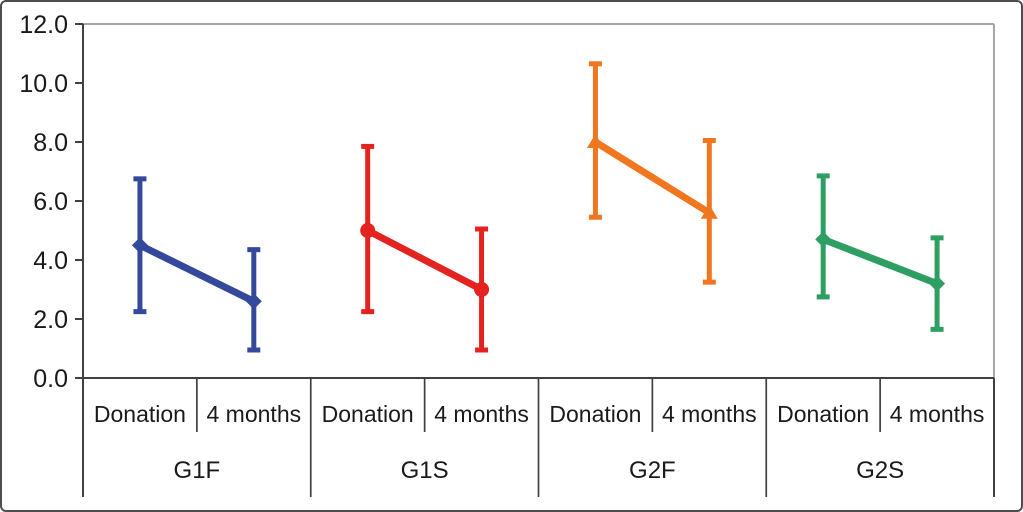 The image size is (1023, 512). What do you see at coordinates (652, 470) in the screenshot?
I see `x-group-label: G2F` at bounding box center [652, 470].